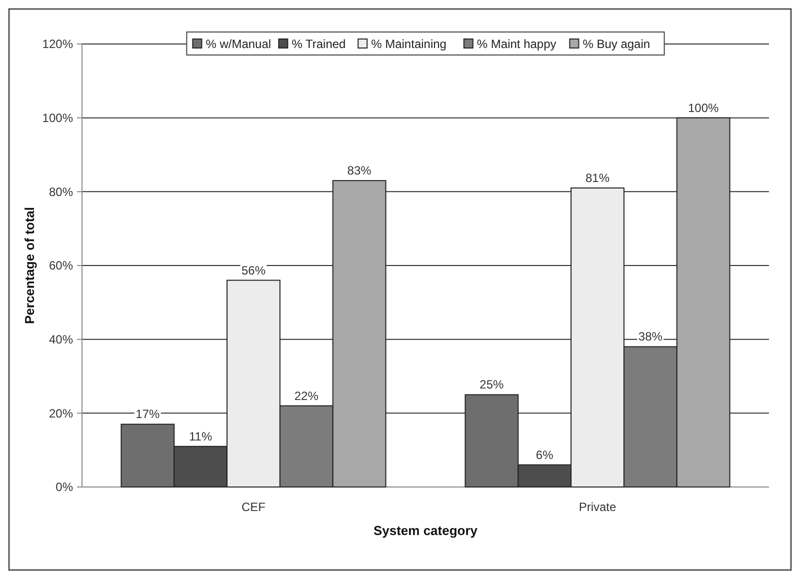  What do you see at coordinates (239, 44) in the screenshot?
I see `legend-label: % w/Manual` at bounding box center [239, 44].